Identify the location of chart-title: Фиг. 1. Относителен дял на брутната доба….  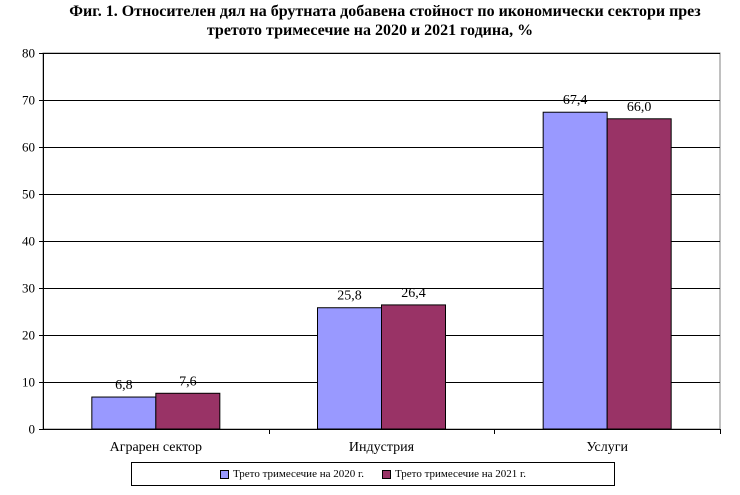
(370, 21).